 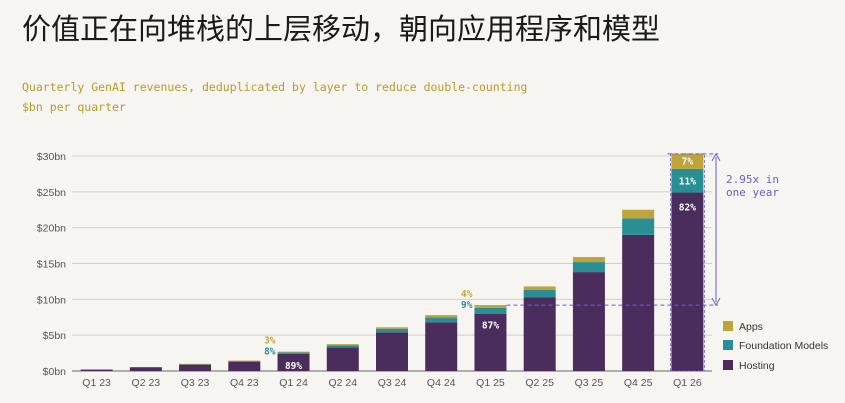 What do you see at coordinates (716, 302) in the screenshot?
I see `annotation-arrow-tail` at bounding box center [716, 302].